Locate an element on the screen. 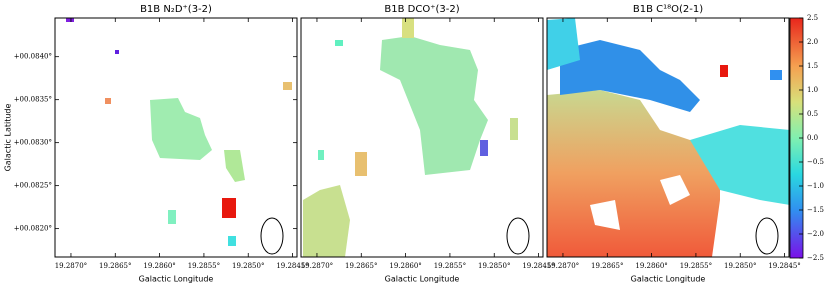  y-tick-label: +00.0835° is located at coordinates (33, 100).